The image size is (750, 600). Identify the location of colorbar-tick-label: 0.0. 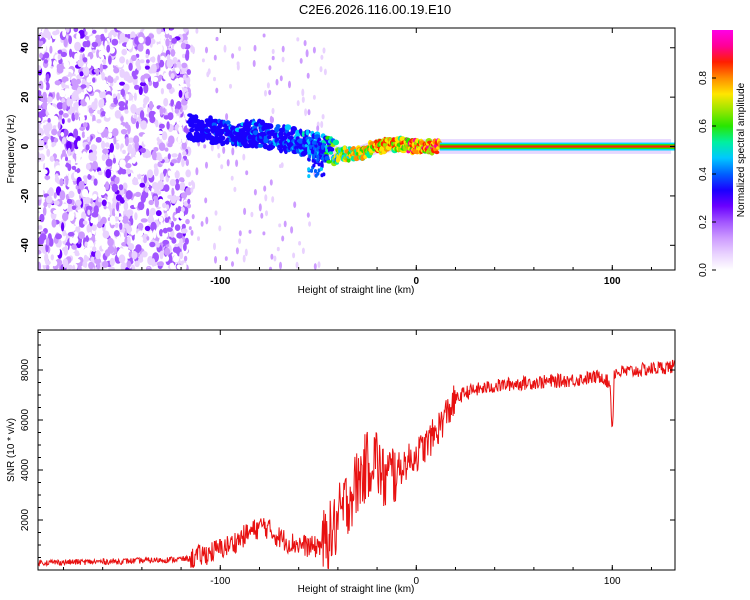
(703, 270).